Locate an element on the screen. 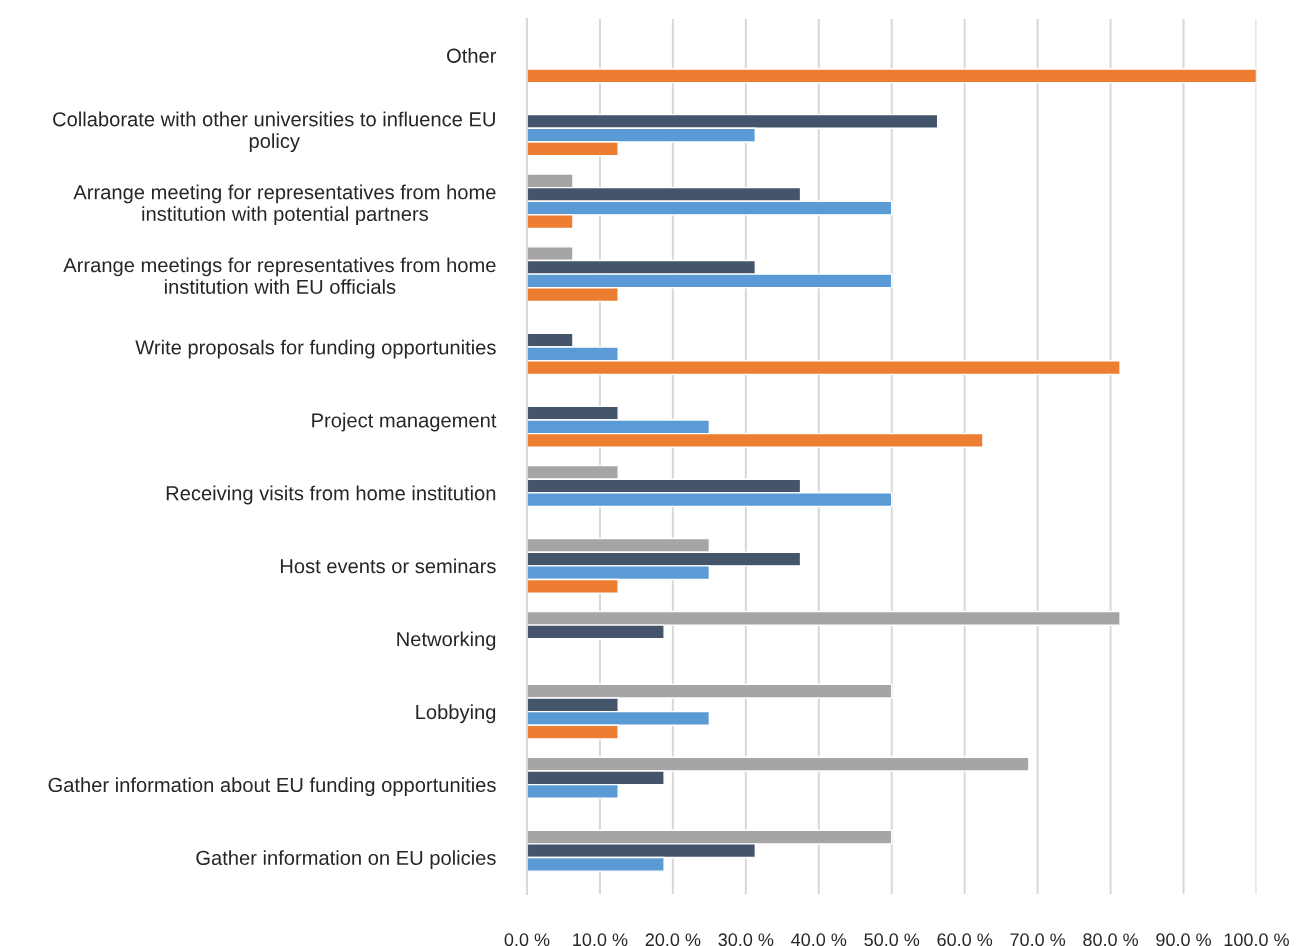 The width and height of the screenshot is (1298, 946). x-tick-label: 70.0 % is located at coordinates (1038, 939).